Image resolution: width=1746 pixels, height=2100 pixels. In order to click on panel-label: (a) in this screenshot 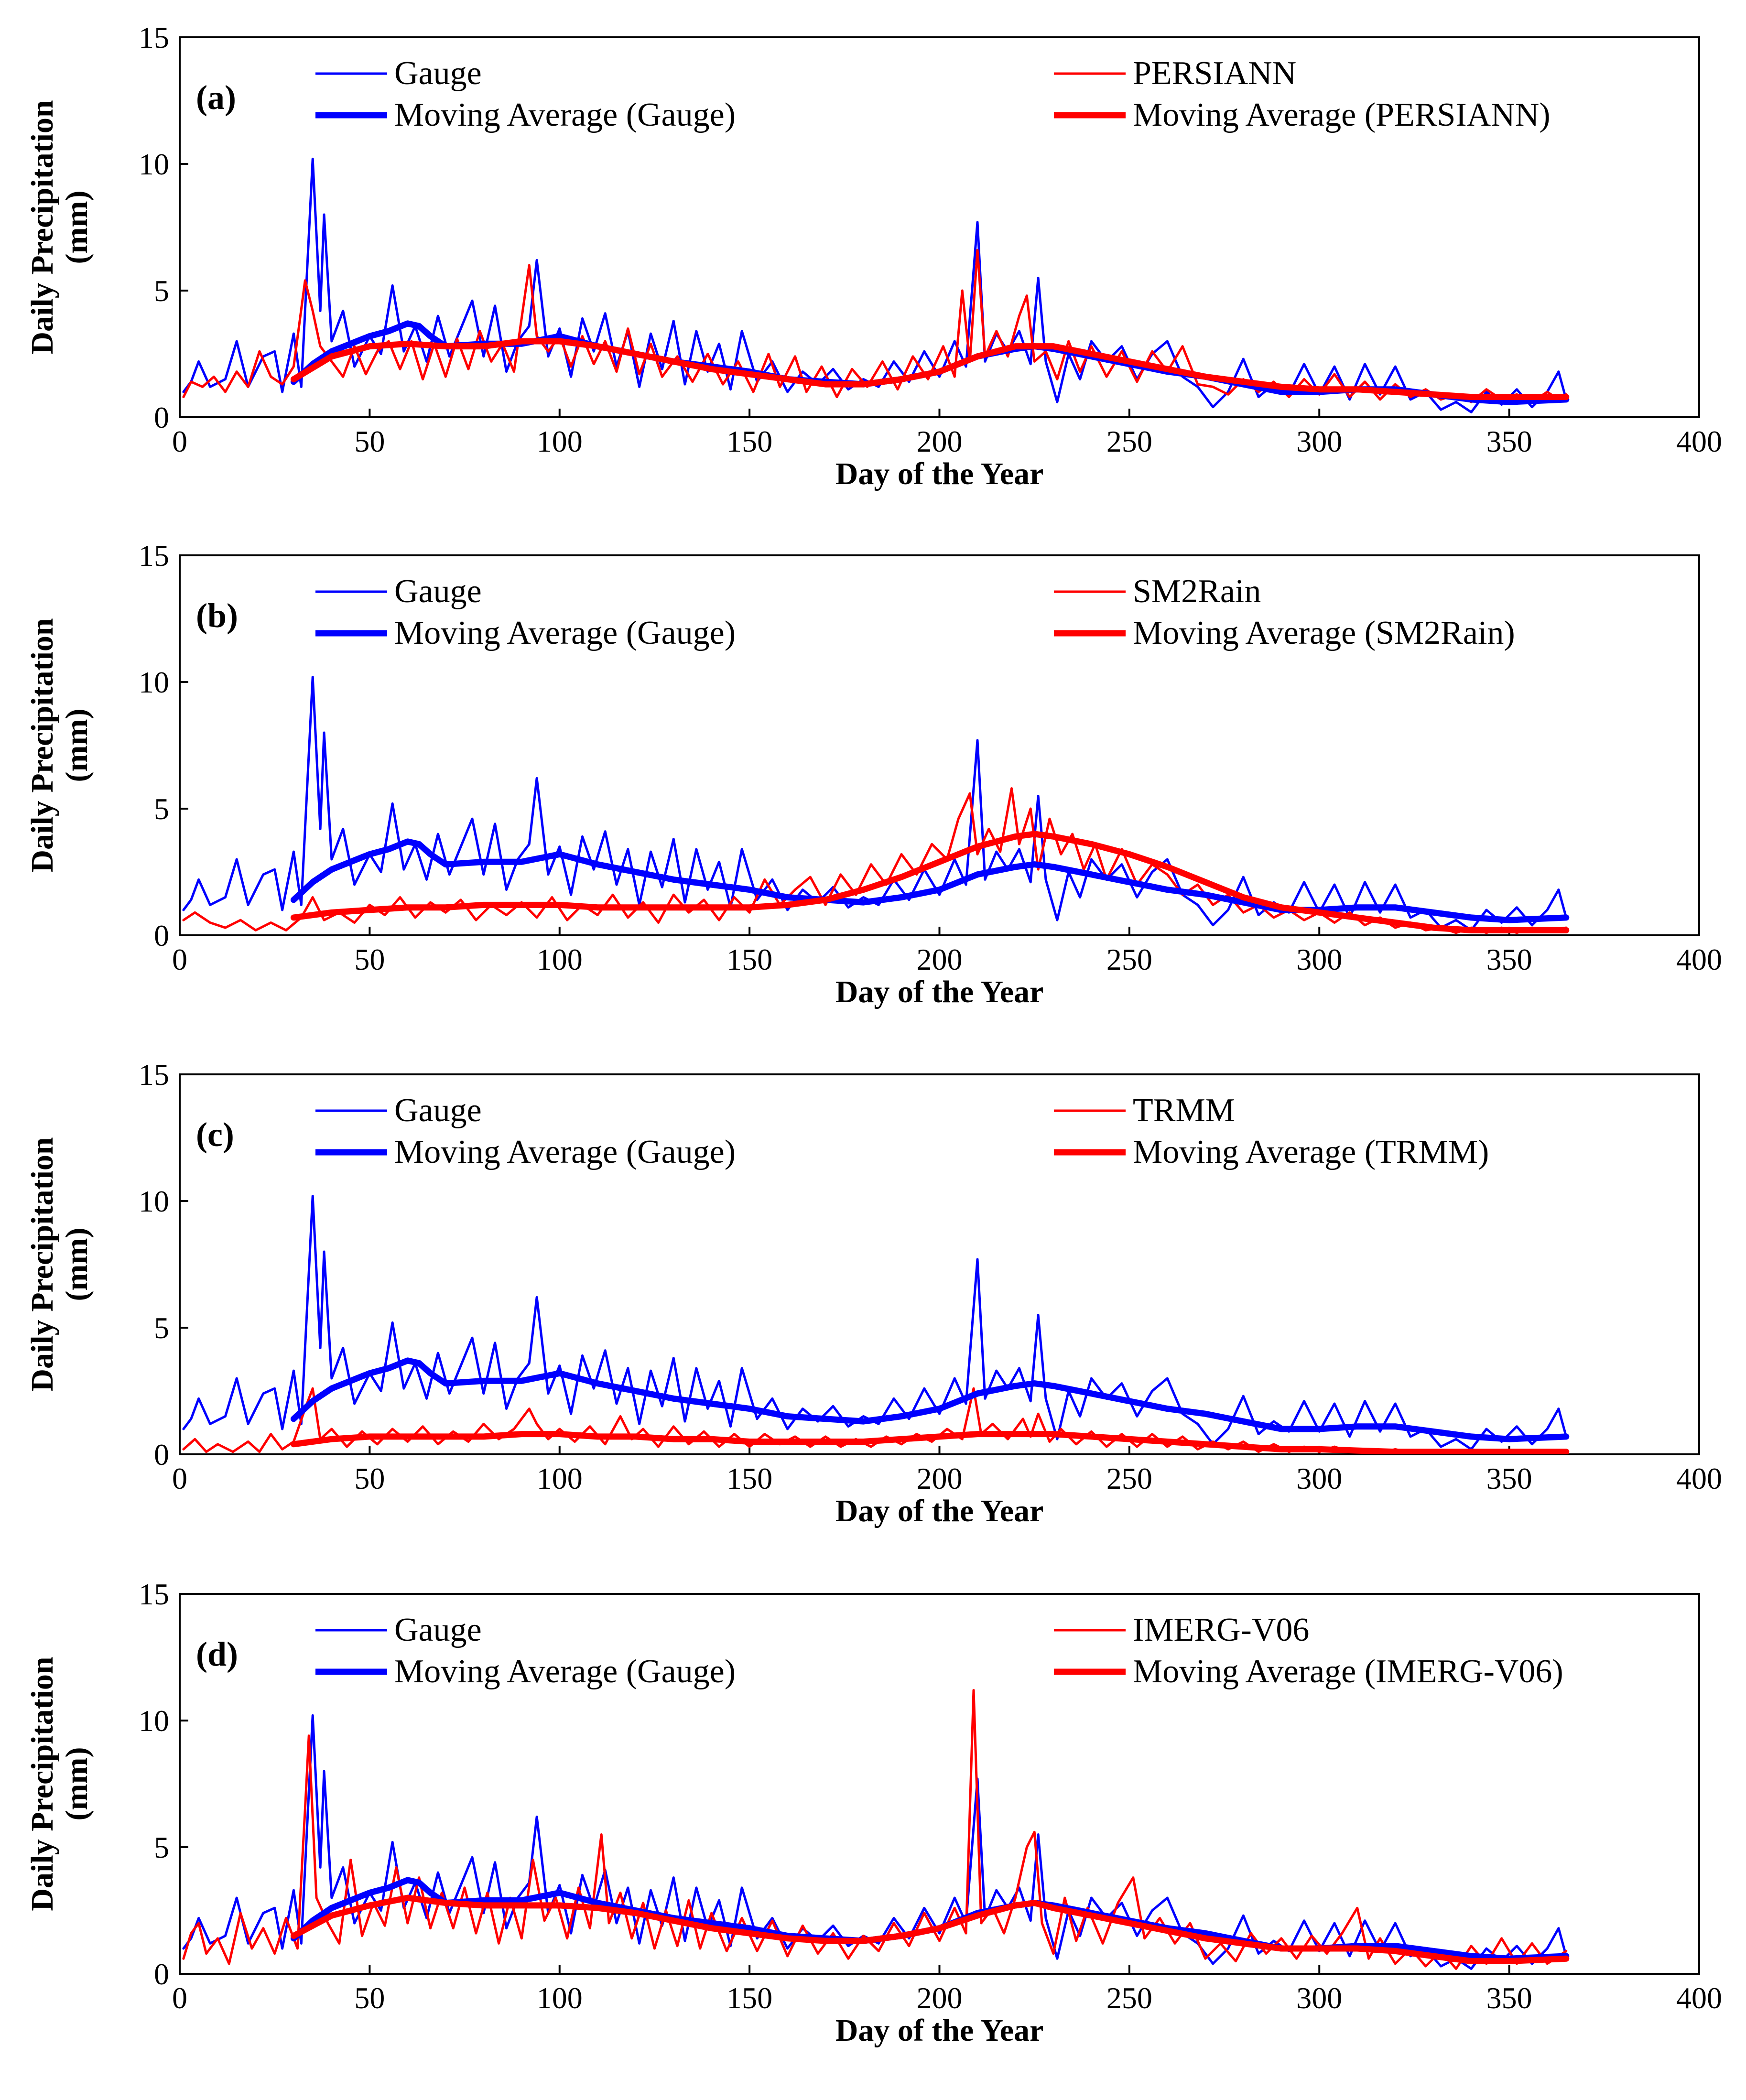, I will do `click(216, 97)`.